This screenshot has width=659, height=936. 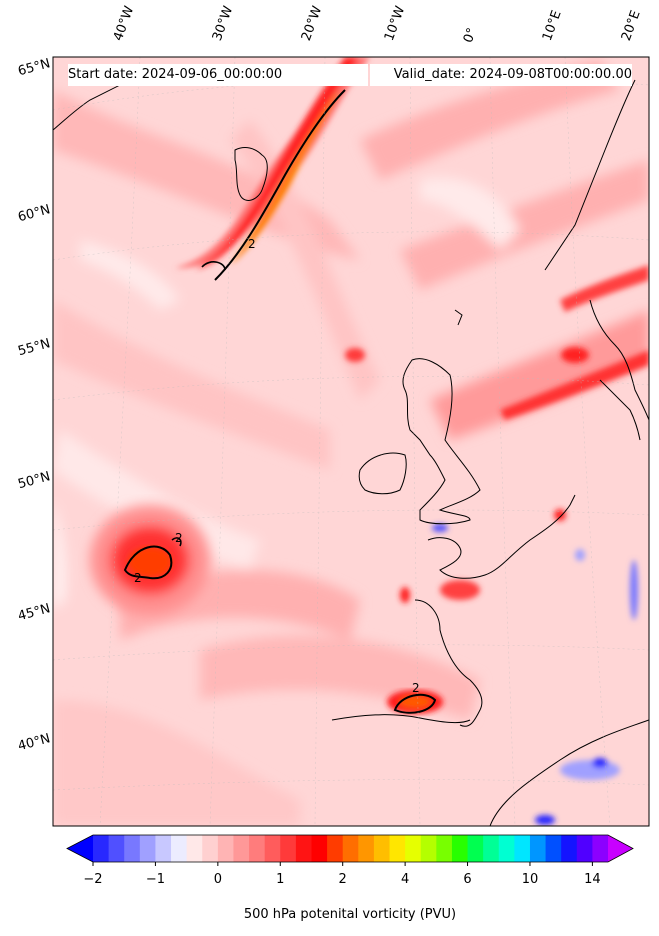 I want to click on colorbar-tick-label: 6, so click(x=467, y=879).